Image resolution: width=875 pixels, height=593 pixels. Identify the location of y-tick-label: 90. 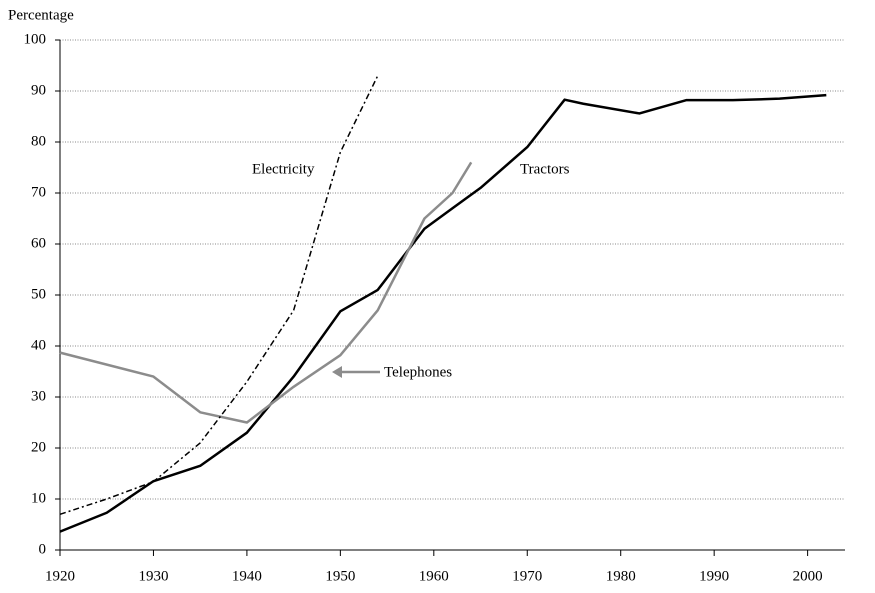
(38, 90).